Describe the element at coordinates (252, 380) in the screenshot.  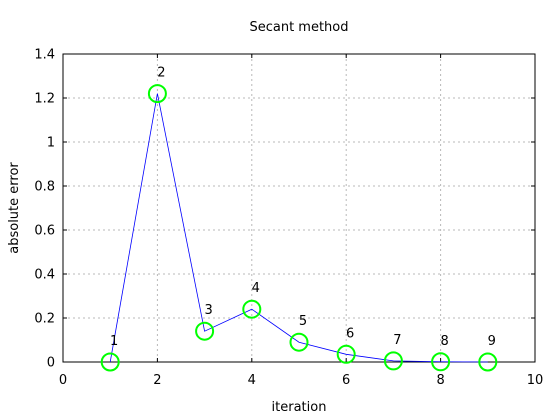
I see `x-tick-label: 4` at that location.